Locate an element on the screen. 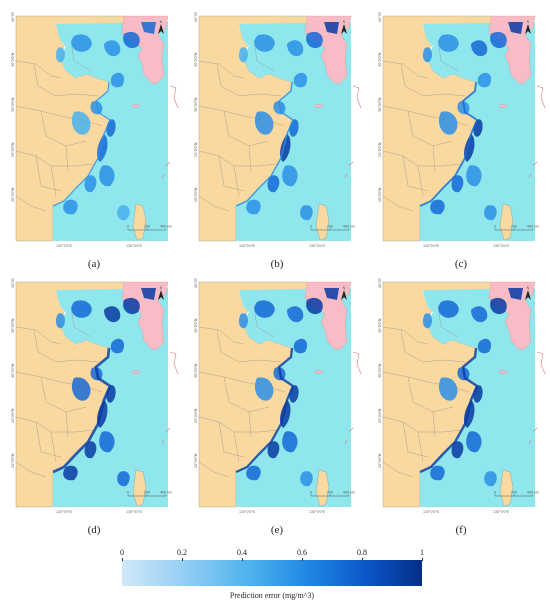 This screenshot has height=604, width=550. colorbar-tick-label: 0.2 is located at coordinates (182, 552).